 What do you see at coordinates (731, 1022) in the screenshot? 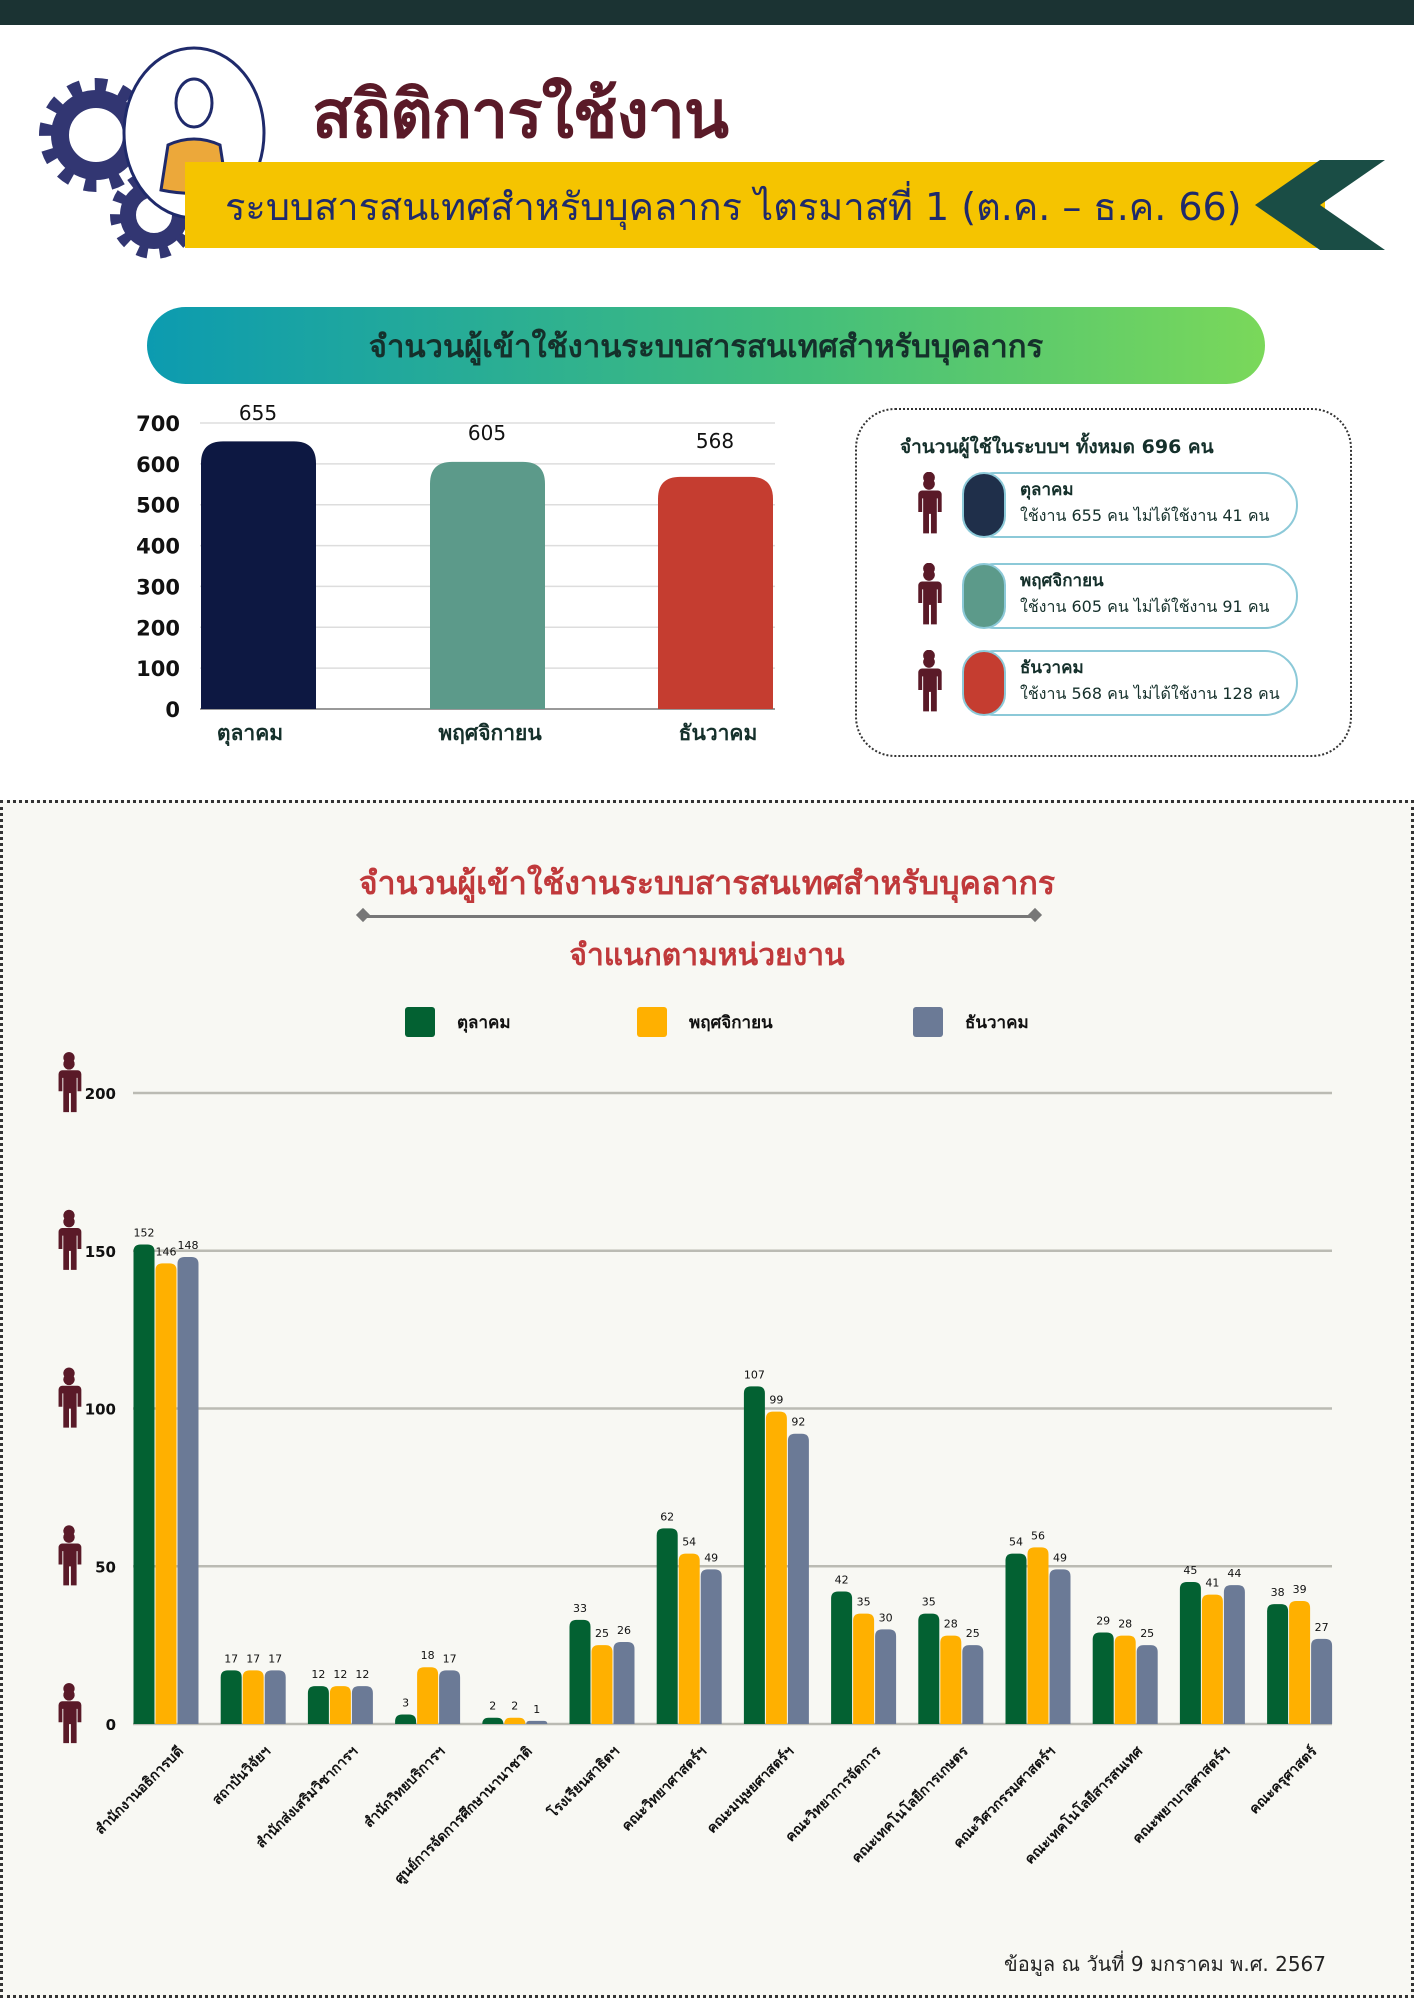
I see `legend-label: พฤศจิกายน` at bounding box center [731, 1022].